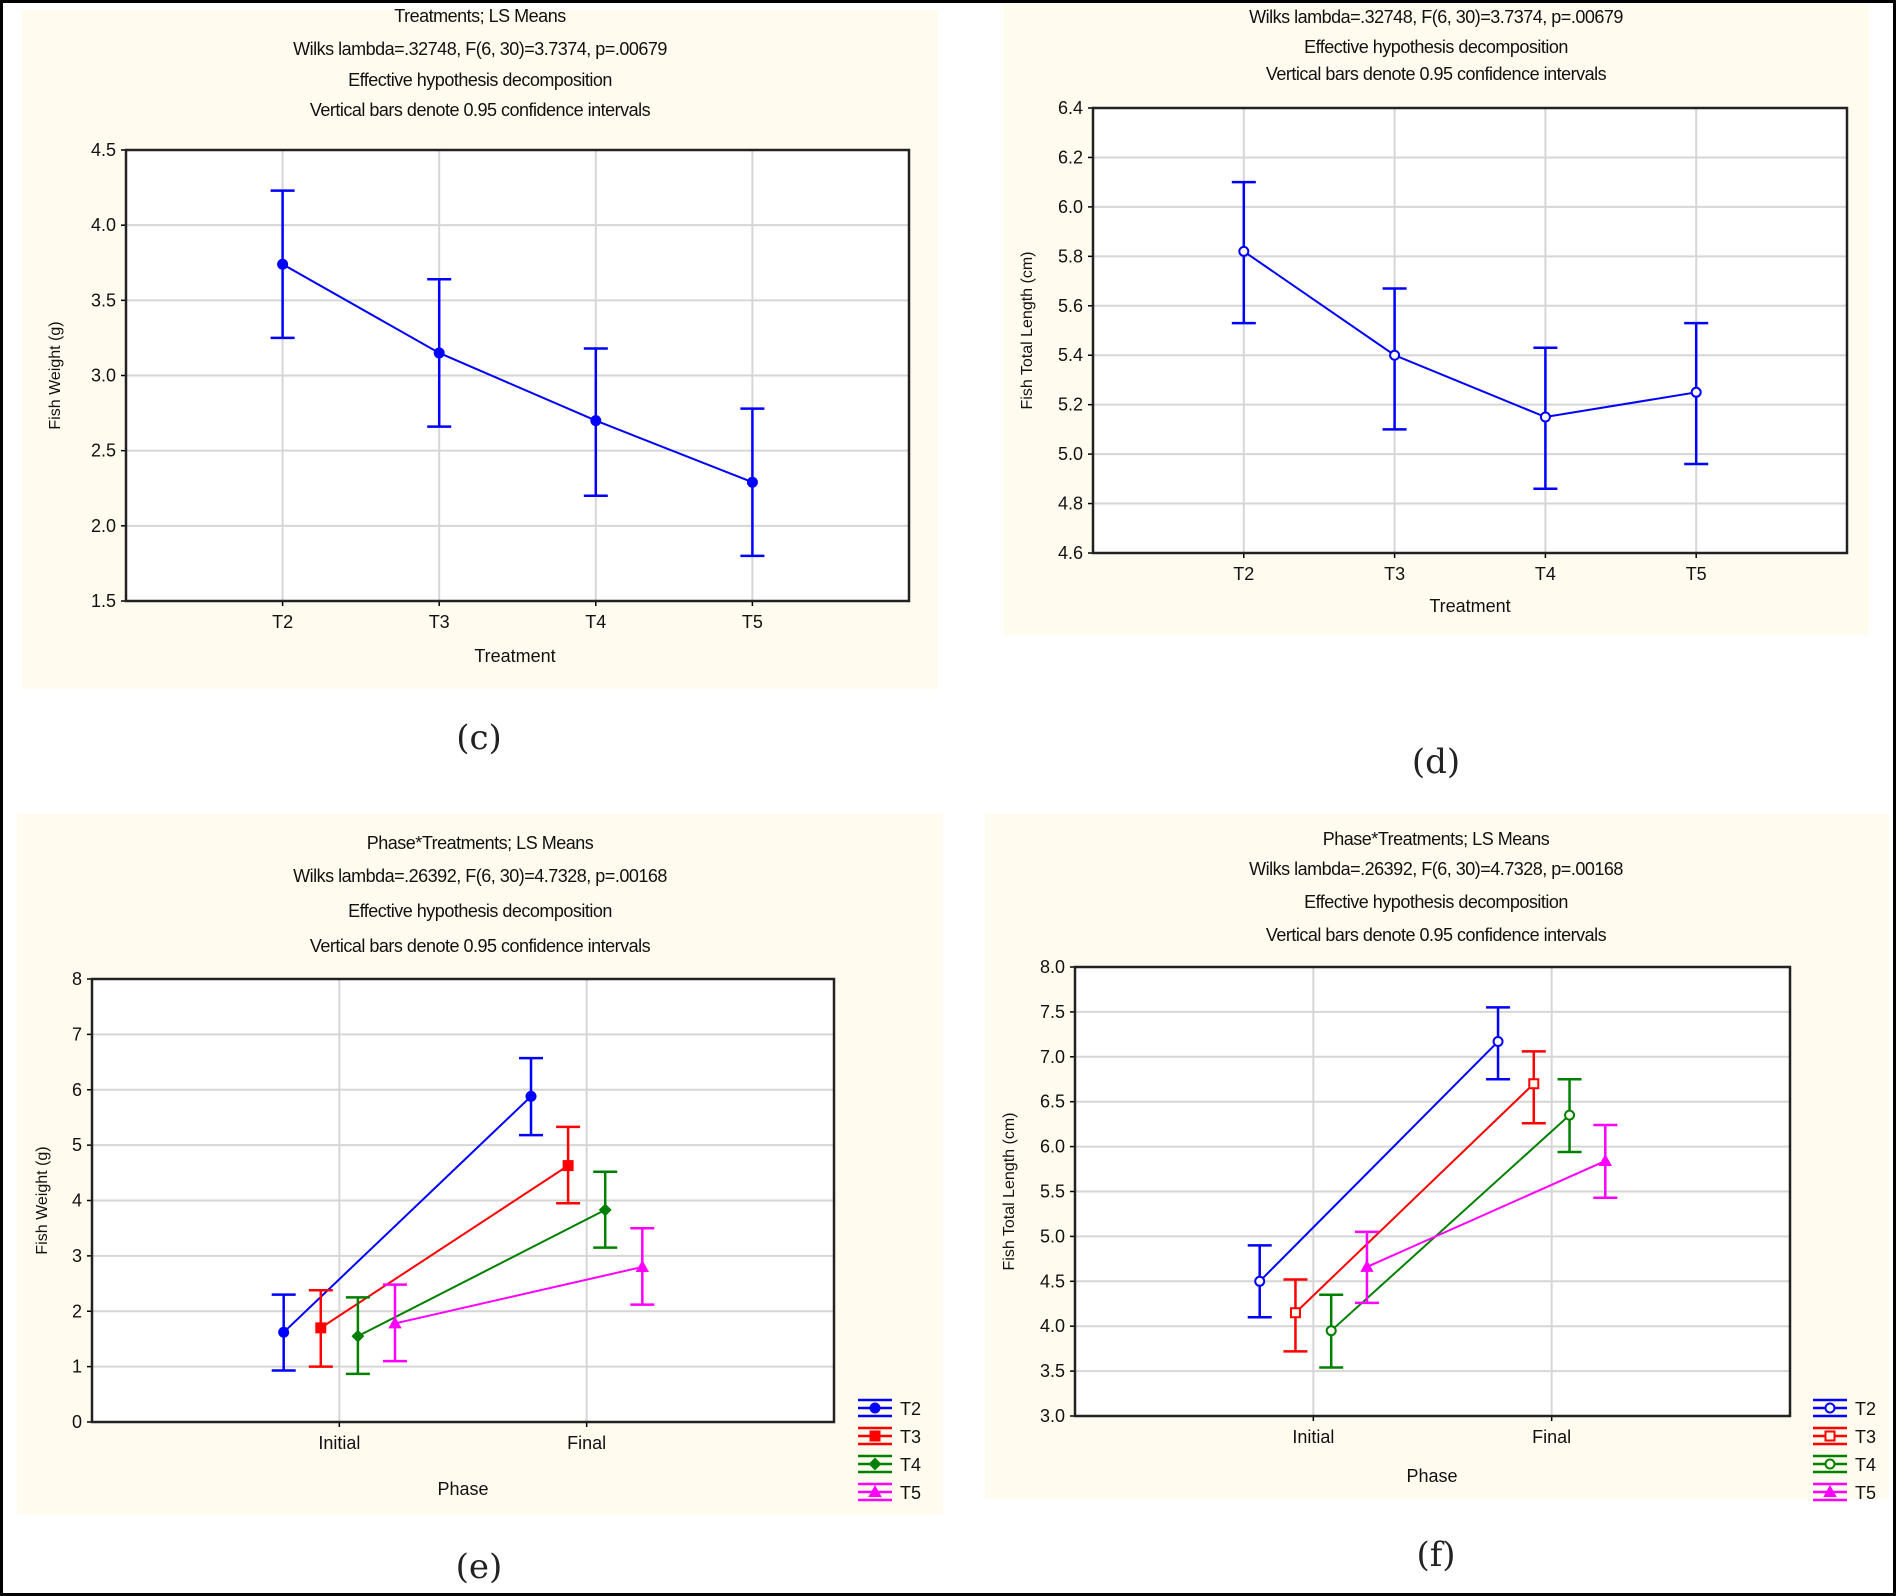 This screenshot has height=1596, width=1896. What do you see at coordinates (103, 451) in the screenshot?
I see `y-tick-label: 2.5` at bounding box center [103, 451].